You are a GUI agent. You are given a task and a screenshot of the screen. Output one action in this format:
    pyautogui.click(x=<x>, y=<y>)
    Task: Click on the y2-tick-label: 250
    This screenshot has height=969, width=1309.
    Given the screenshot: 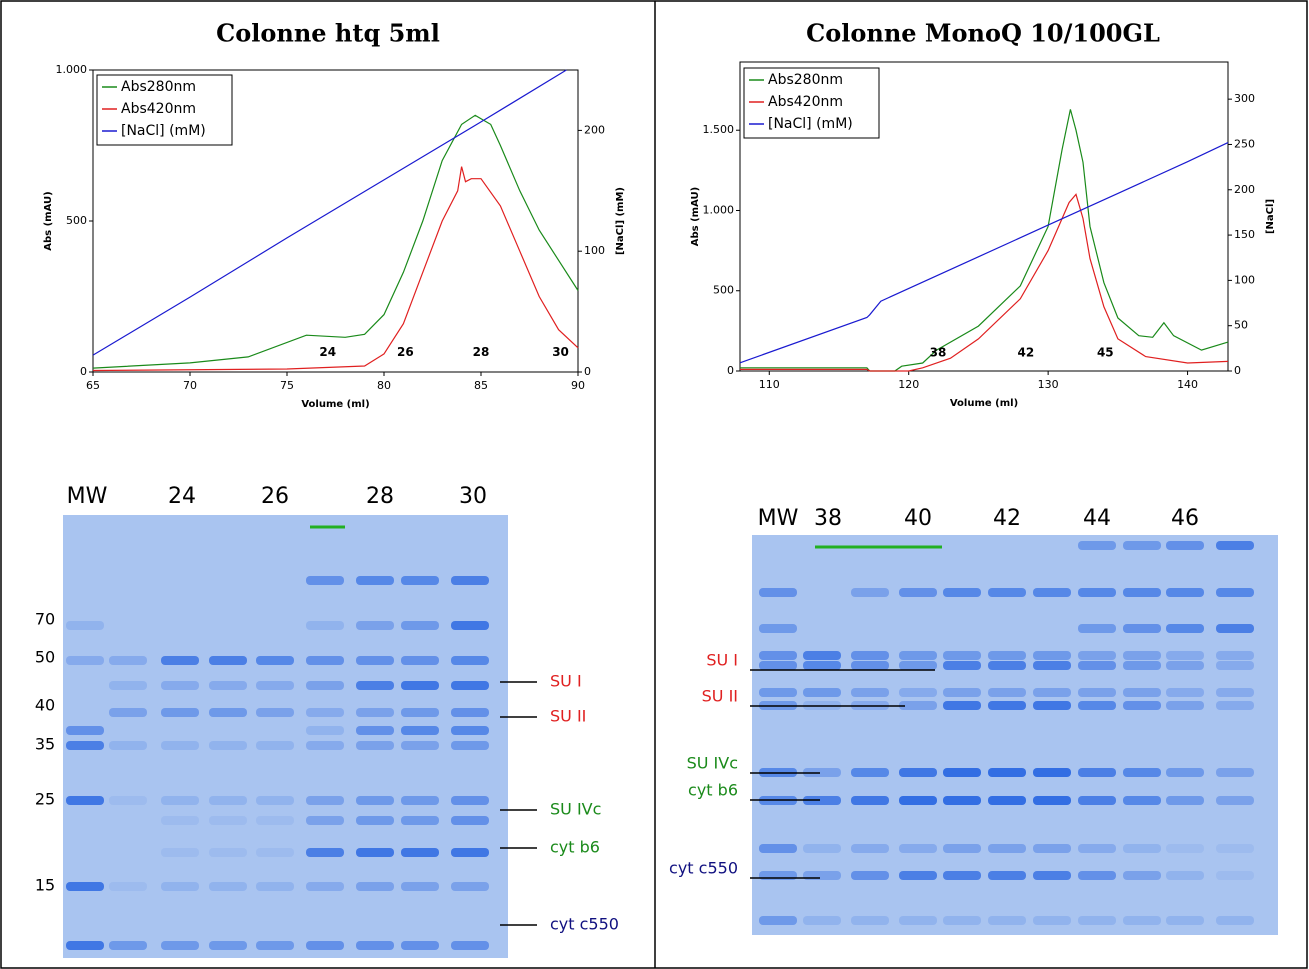 What is the action you would take?
    pyautogui.click(x=1244, y=143)
    